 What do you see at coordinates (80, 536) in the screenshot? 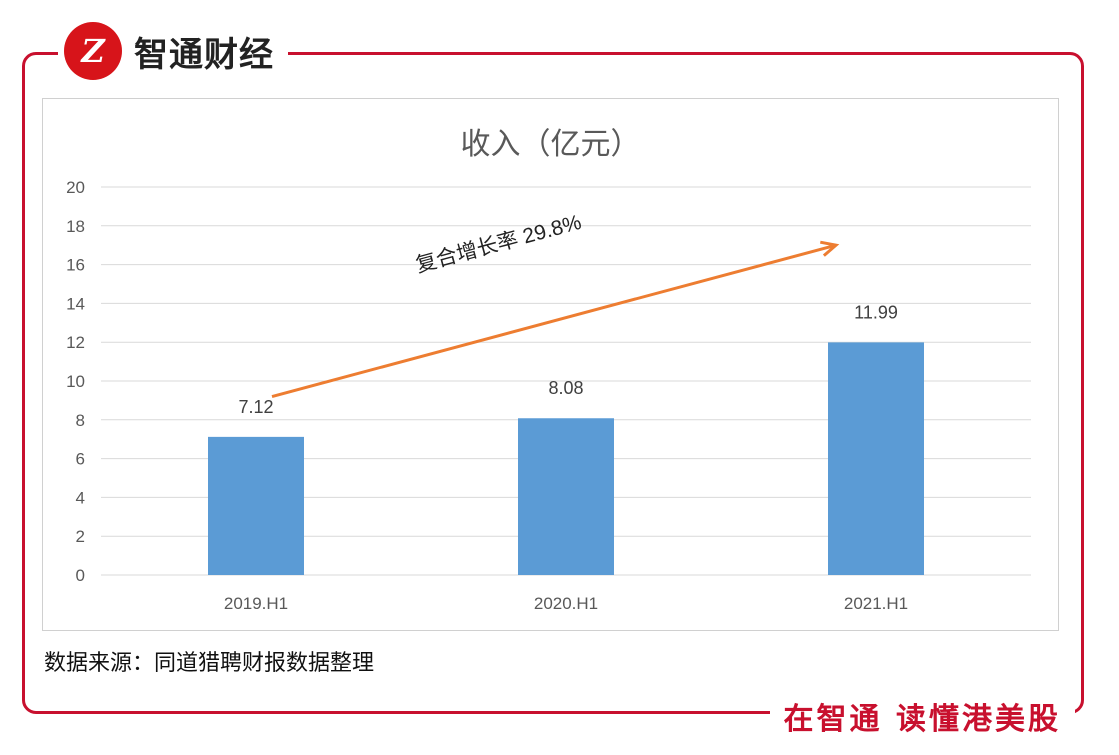
I see `y-tick-label: 2` at bounding box center [80, 536].